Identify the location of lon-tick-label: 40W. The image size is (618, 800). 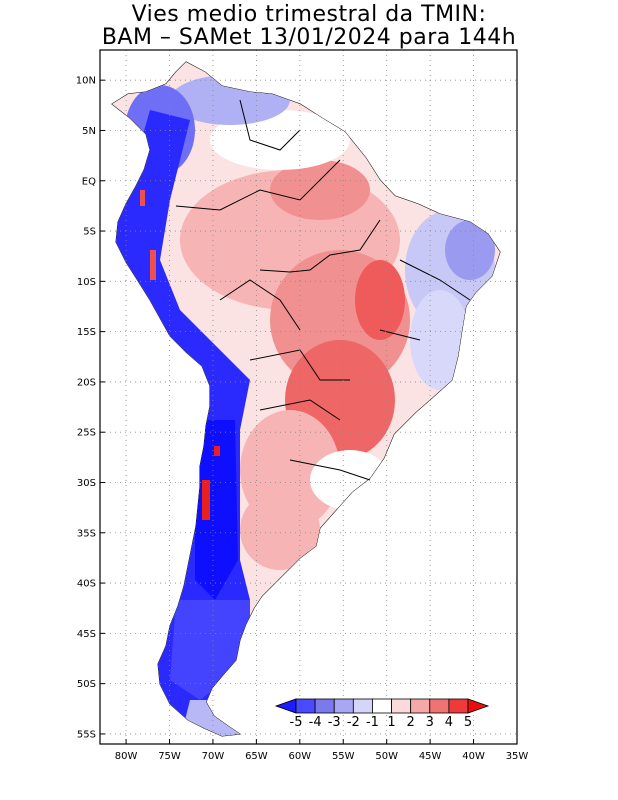
(473, 756).